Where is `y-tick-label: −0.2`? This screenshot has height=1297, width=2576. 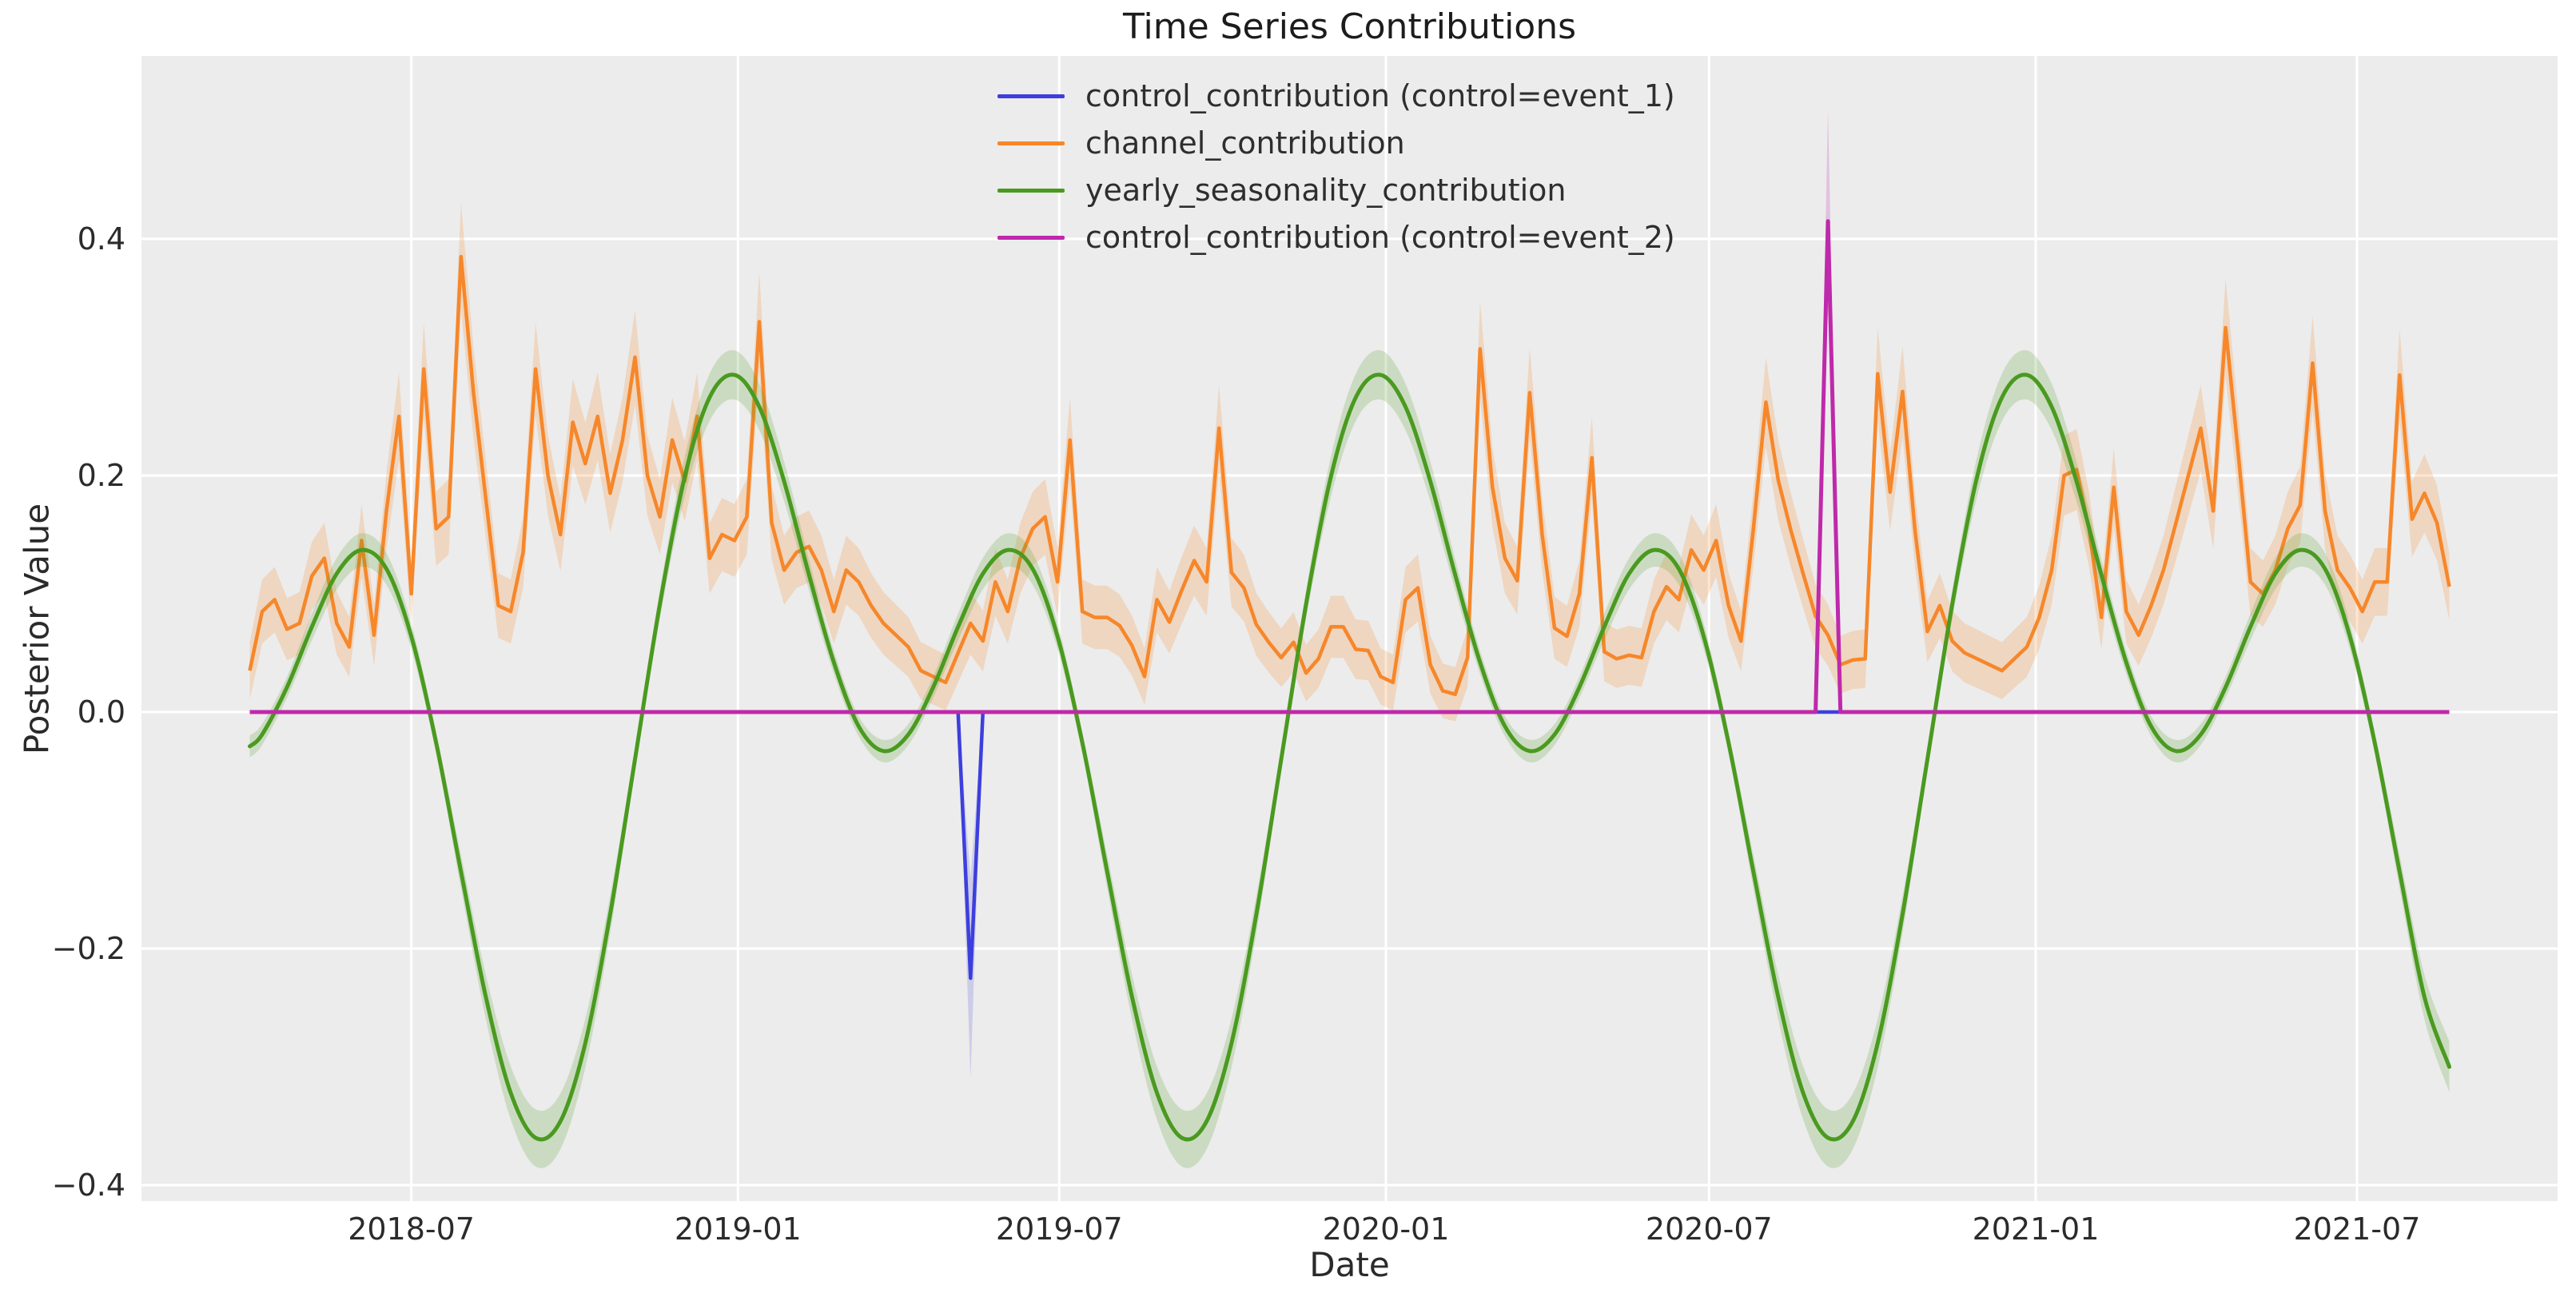
y-tick-label: −0.2 is located at coordinates (88, 949).